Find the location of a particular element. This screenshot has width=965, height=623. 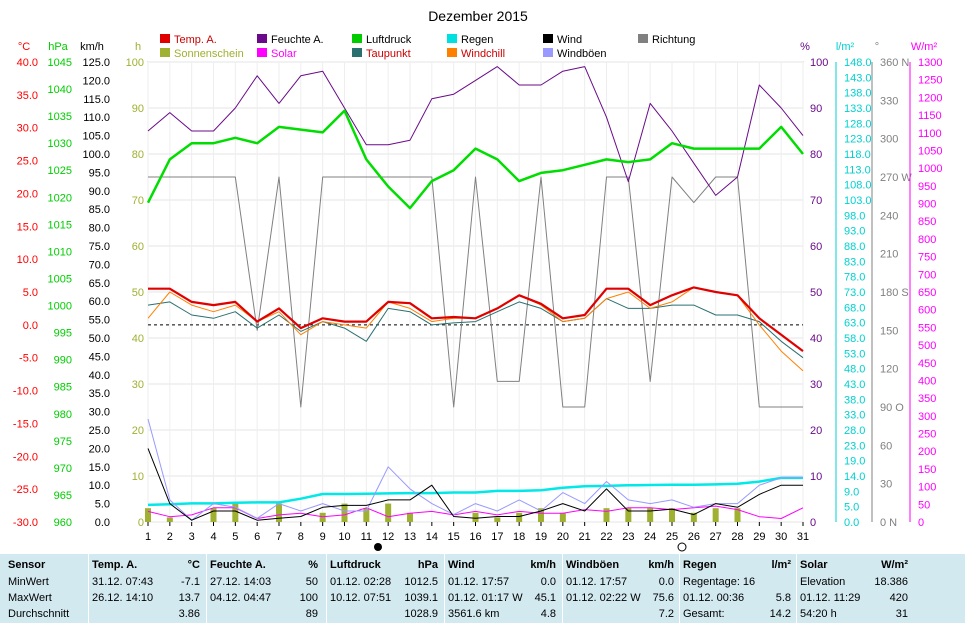

axis-tick-label: 55.0 is located at coordinates (99, 321).